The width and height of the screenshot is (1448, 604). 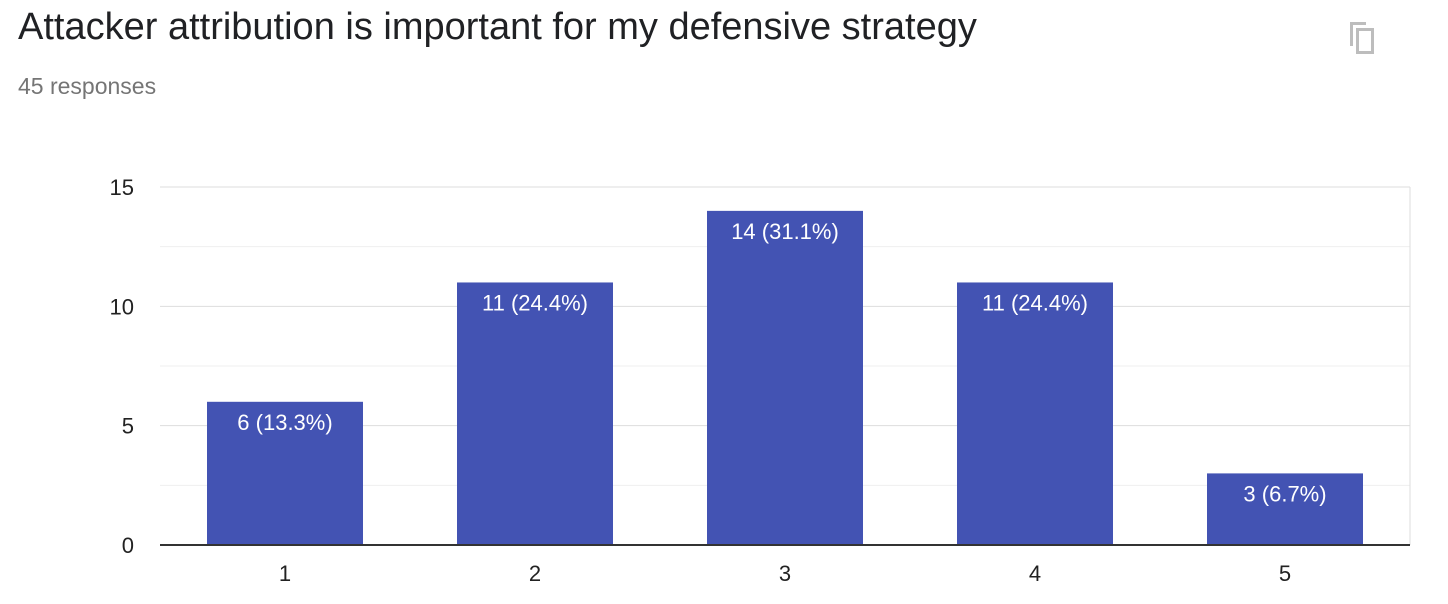 I want to click on x-tick-label: 2, so click(x=535, y=573).